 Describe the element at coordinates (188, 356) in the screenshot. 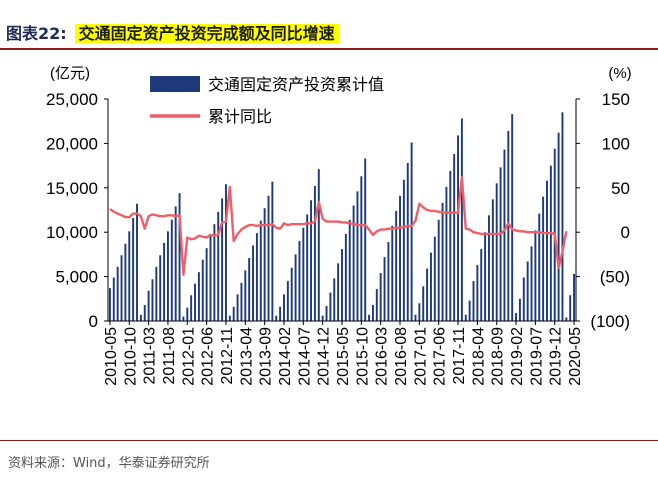

I see `x-tick-label: 2012-01` at that location.